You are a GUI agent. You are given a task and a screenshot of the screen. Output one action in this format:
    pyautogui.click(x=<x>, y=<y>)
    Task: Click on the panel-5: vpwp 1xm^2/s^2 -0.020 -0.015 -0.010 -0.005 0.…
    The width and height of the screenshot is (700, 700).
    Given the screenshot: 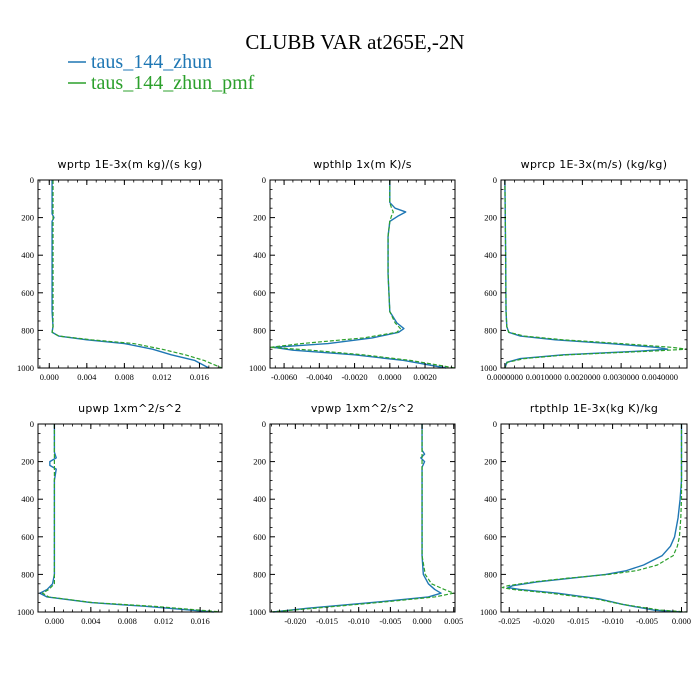 What is the action you would take?
    pyautogui.click(x=356, y=514)
    